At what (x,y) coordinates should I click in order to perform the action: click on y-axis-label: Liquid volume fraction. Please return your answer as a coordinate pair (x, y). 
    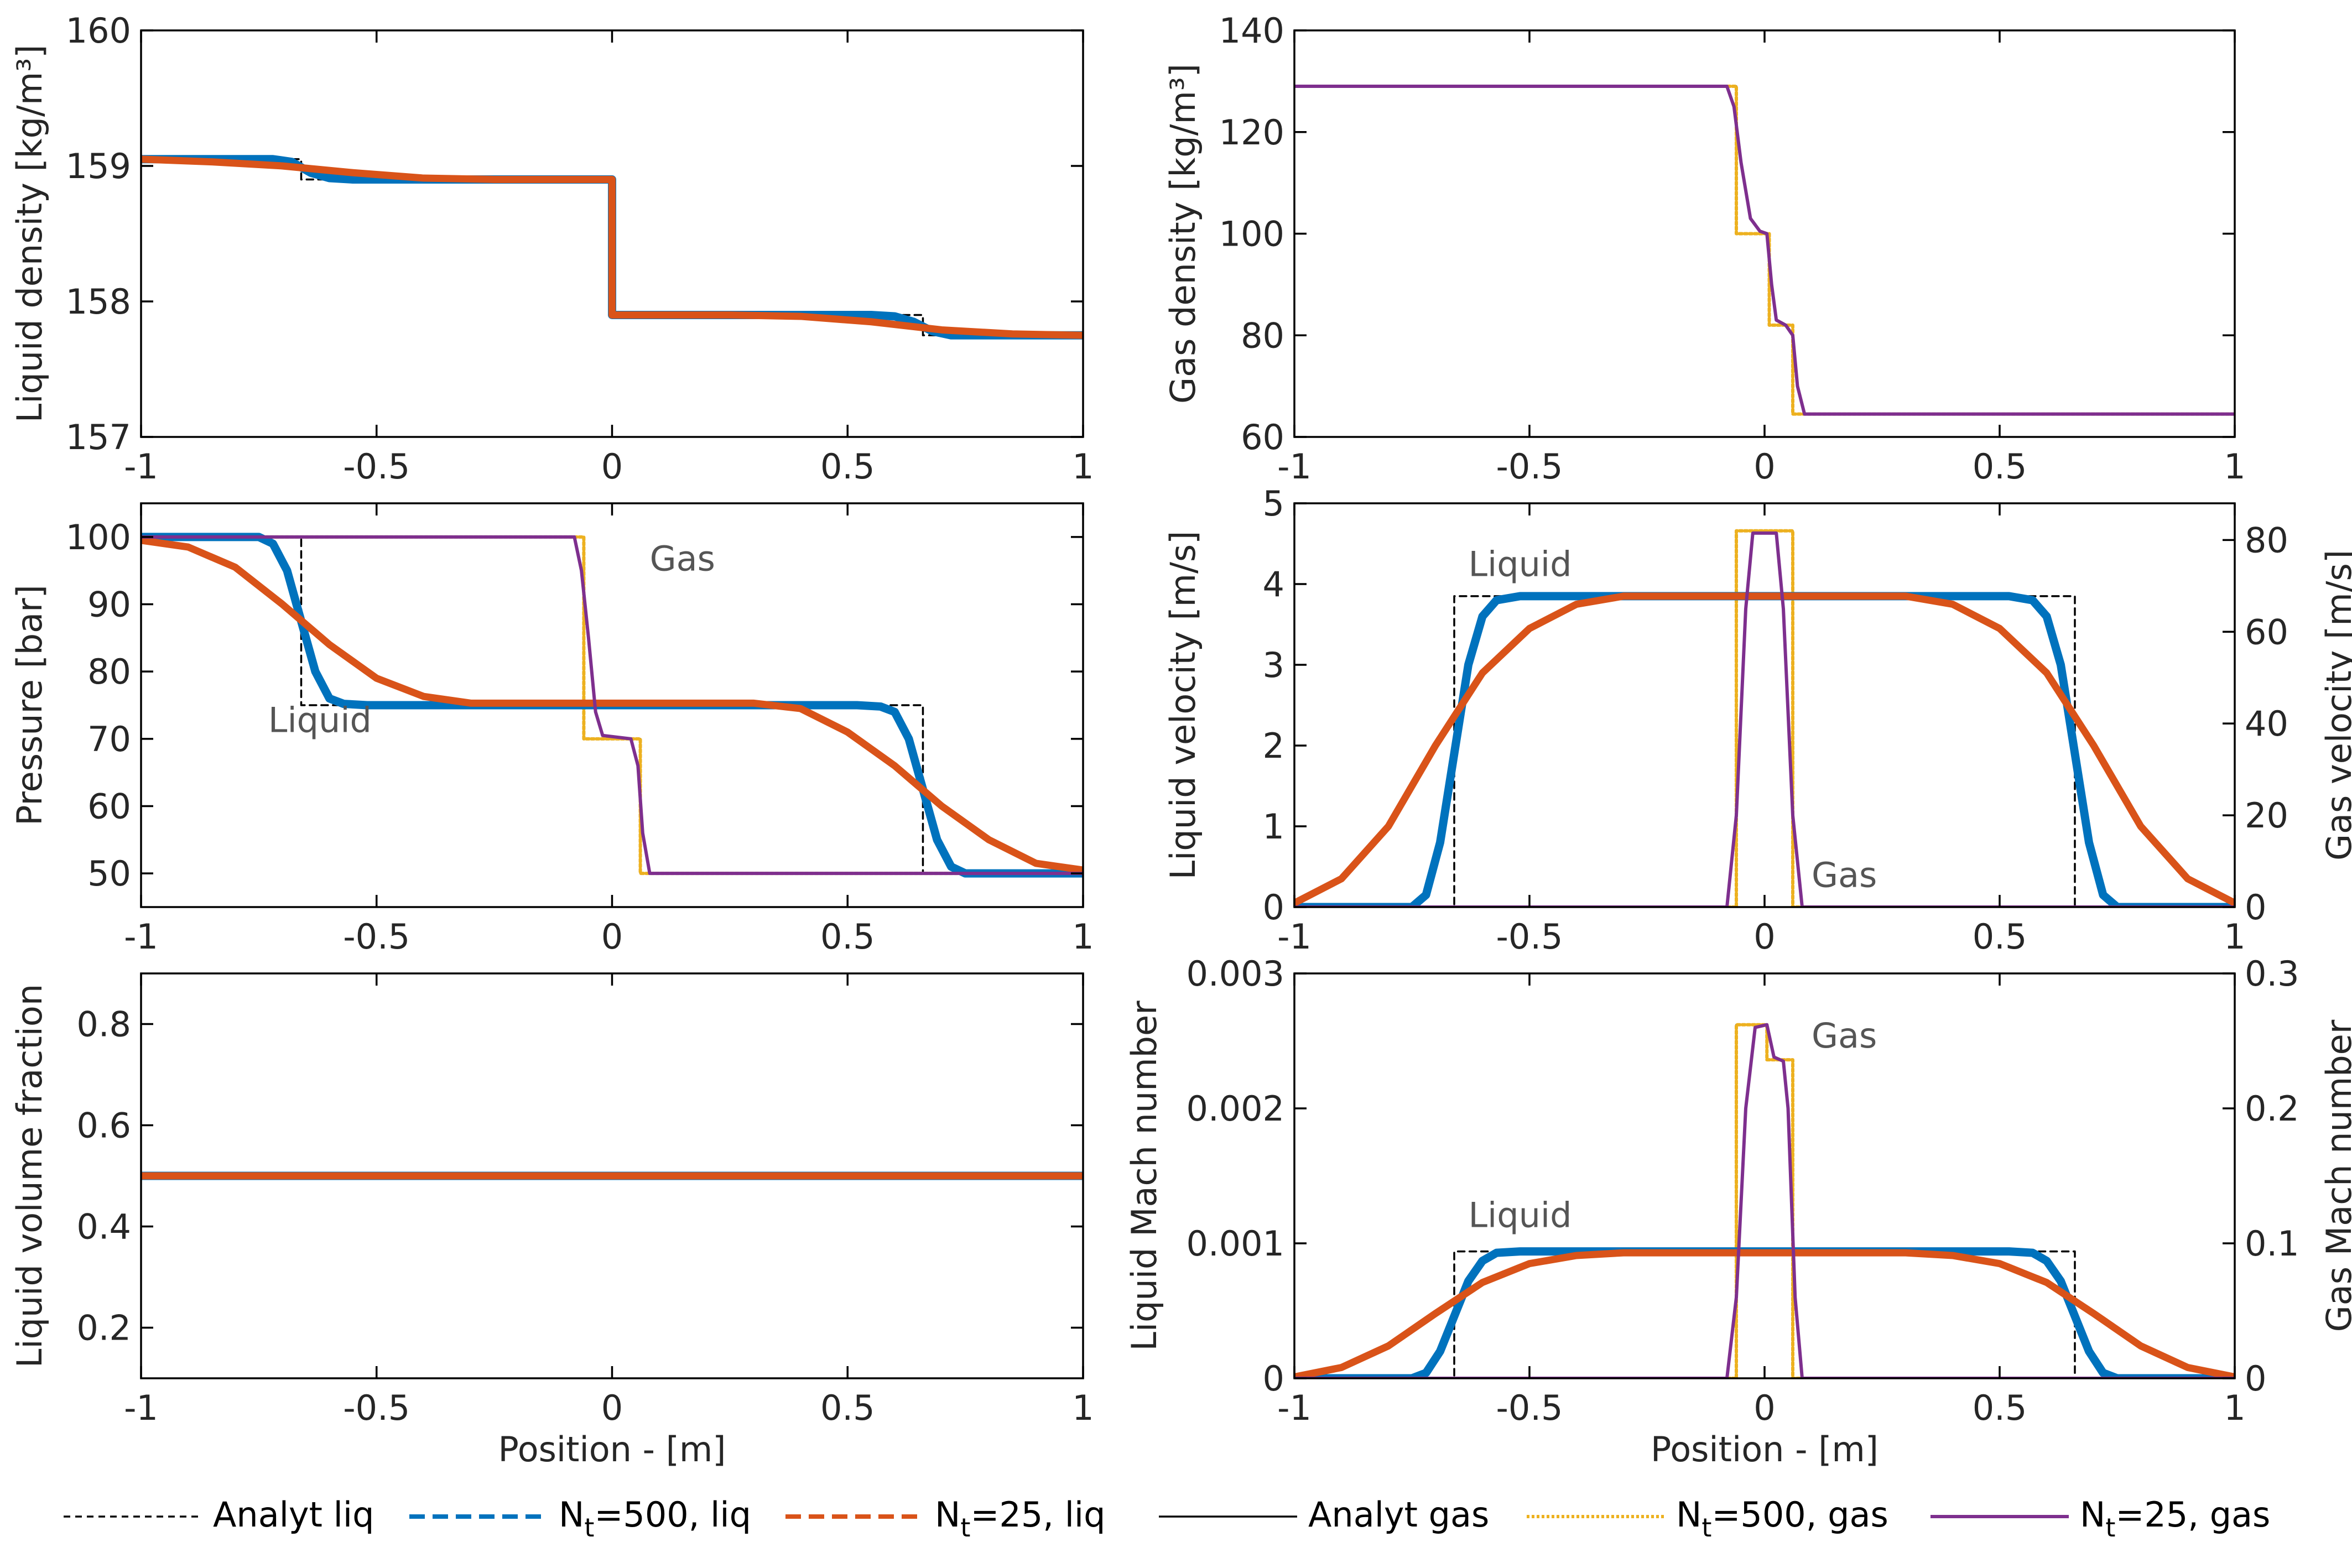
    Looking at the image, I should click on (29, 1176).